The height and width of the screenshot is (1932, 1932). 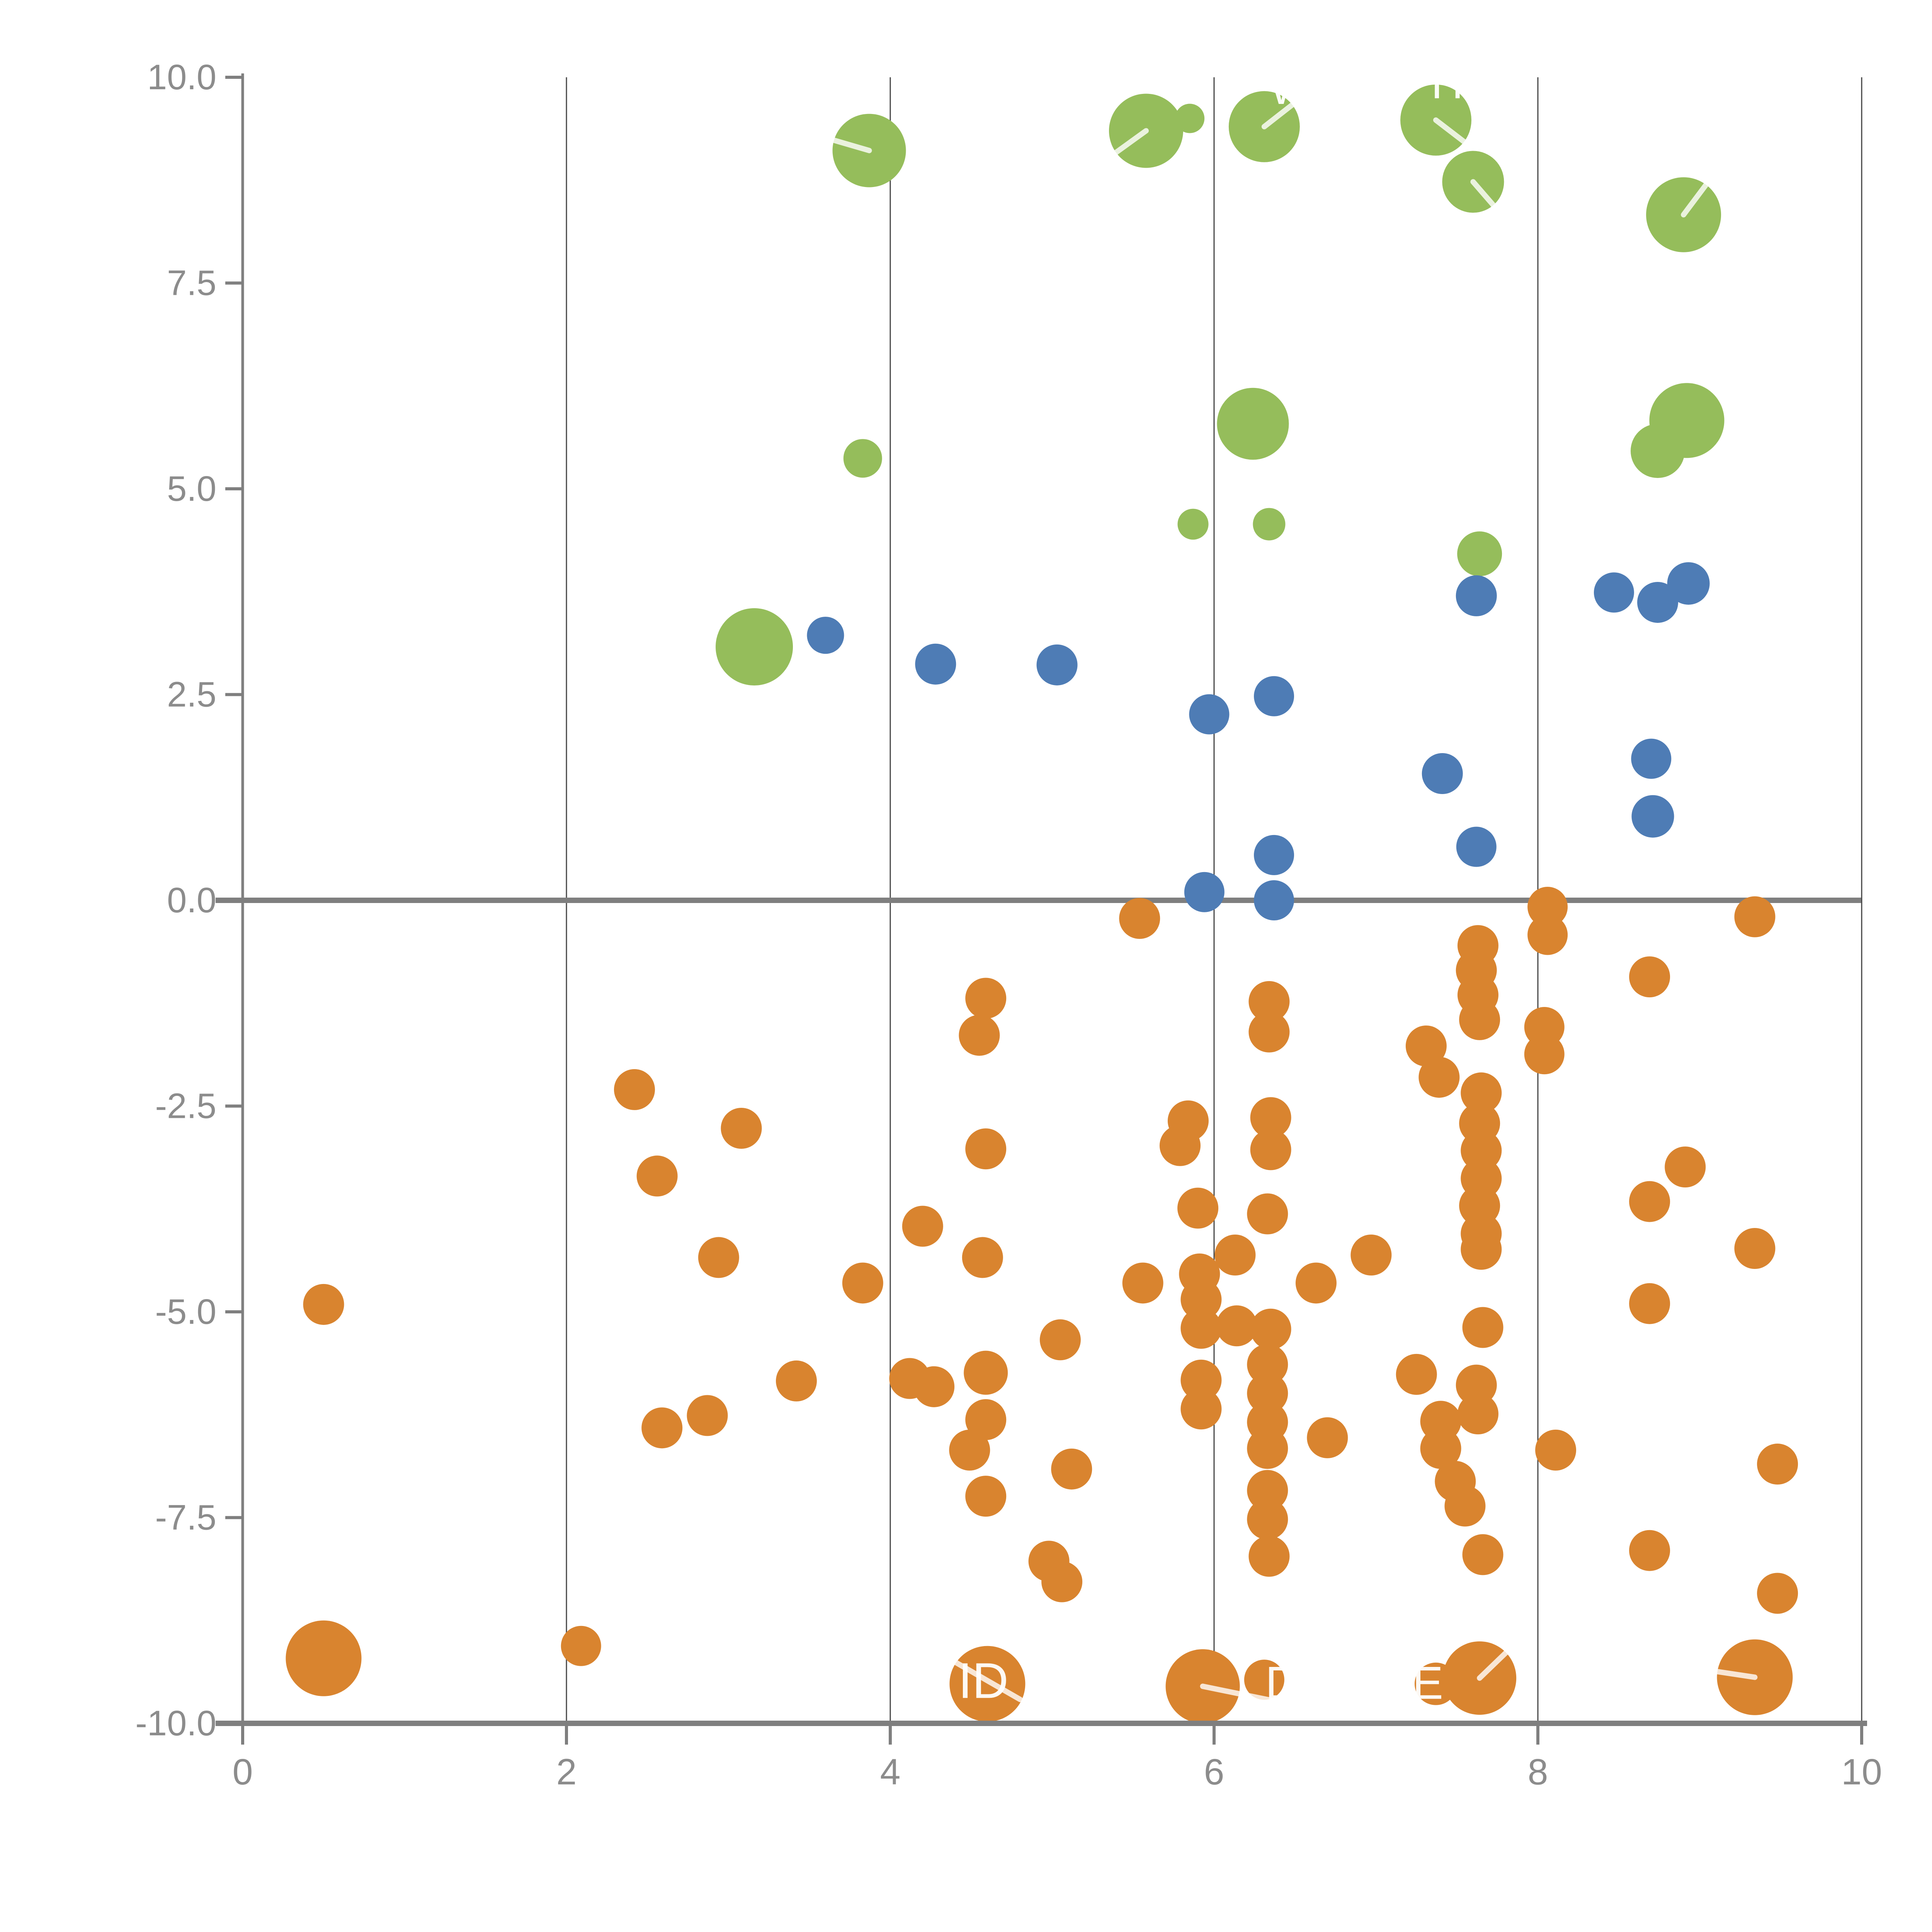 I want to click on bubble-label: ID, so click(x=984, y=1681).